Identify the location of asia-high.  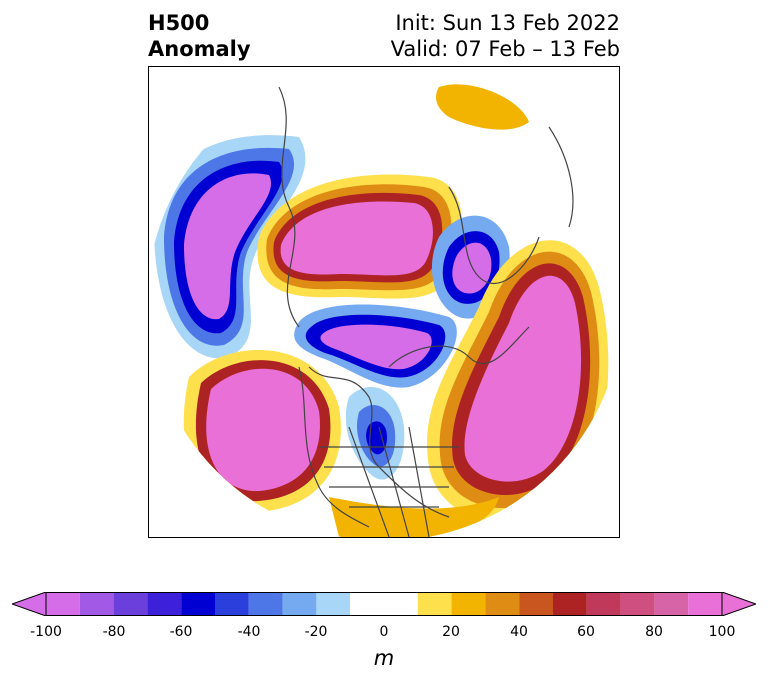
(360, 236).